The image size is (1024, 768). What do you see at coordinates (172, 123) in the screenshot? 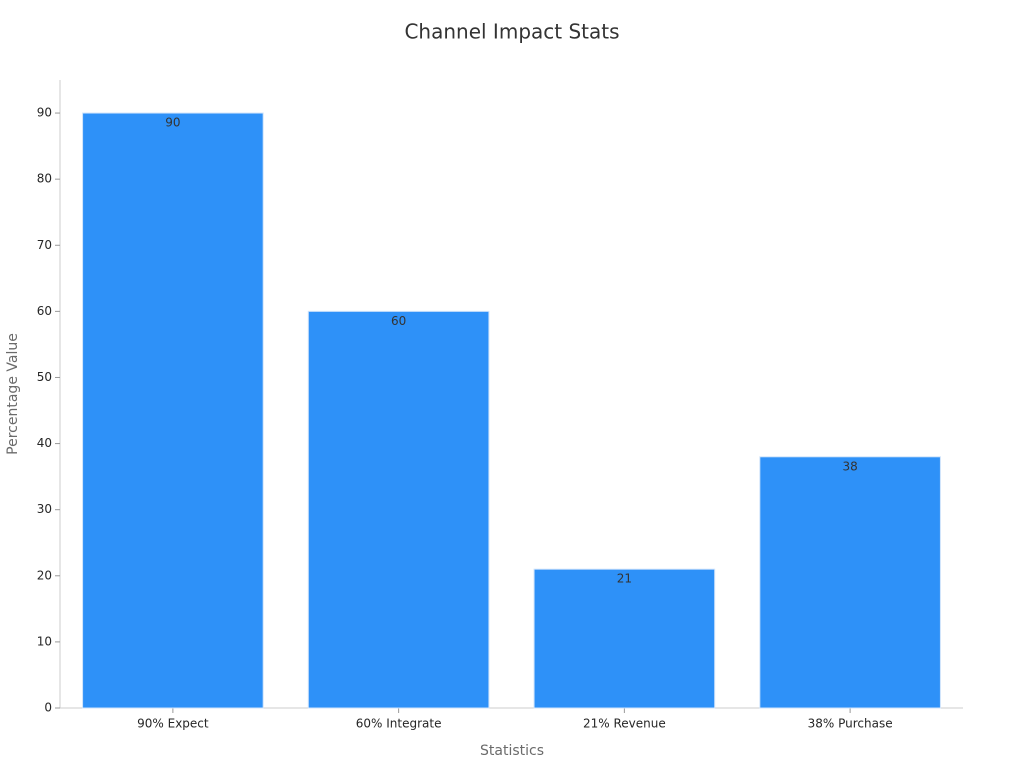
I see `value-label: 90` at bounding box center [172, 123].